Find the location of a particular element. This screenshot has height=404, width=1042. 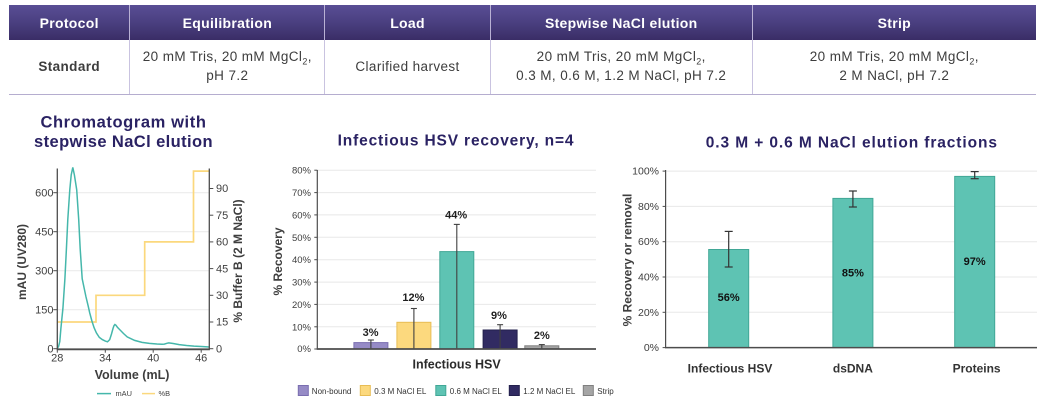

svg-text: 97% is located at coordinates (975, 262).